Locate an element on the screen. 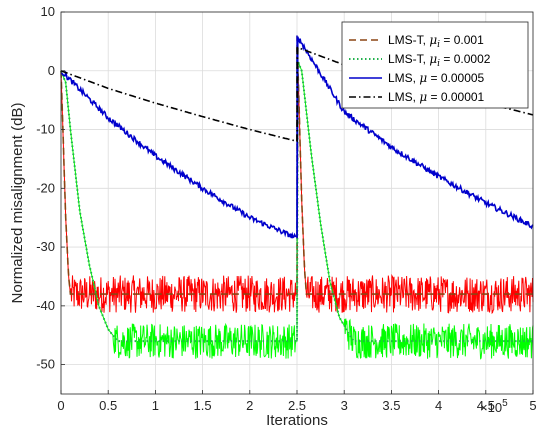  legend-entry-3: LMS, μ = 0.00005 is located at coordinates (417, 78).